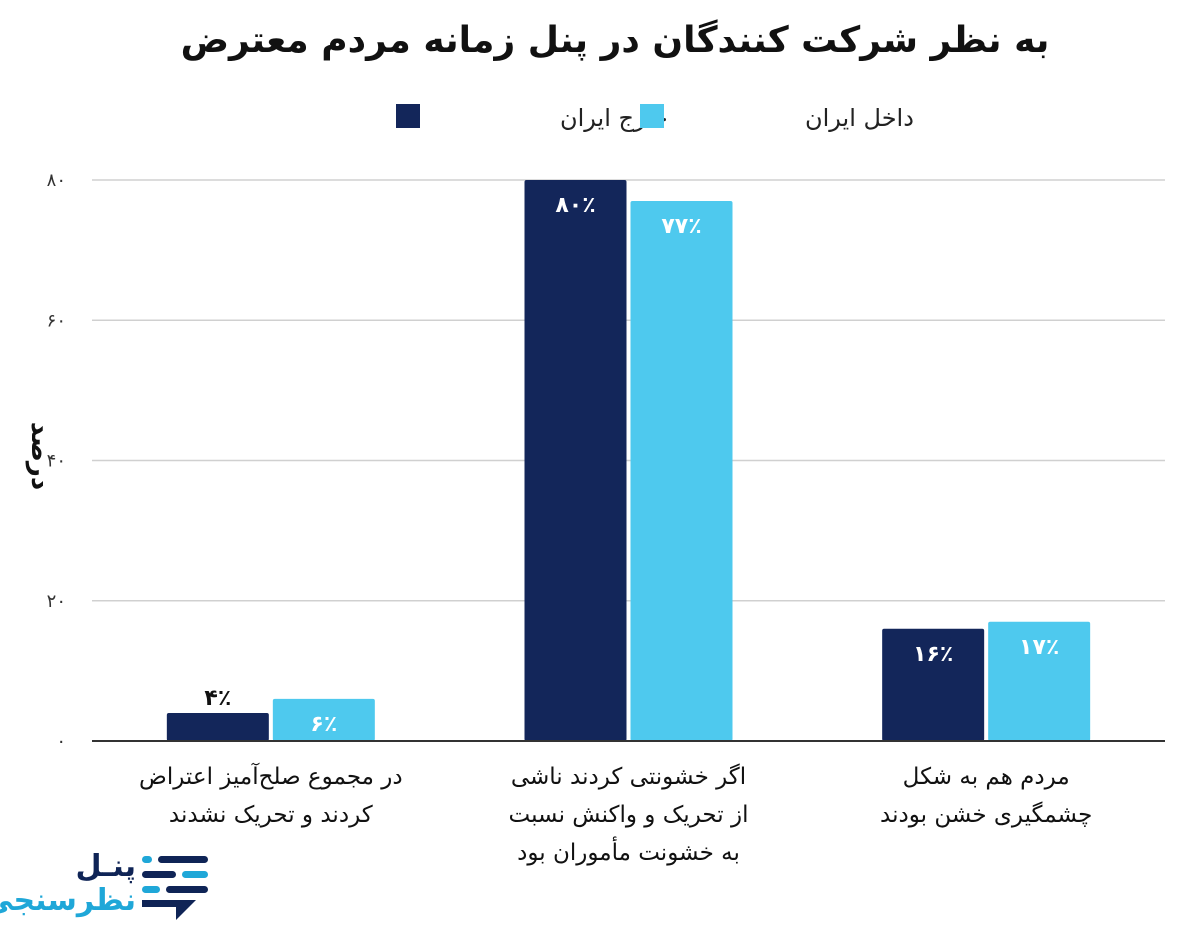 The height and width of the screenshot is (946, 1200). What do you see at coordinates (933, 654) in the screenshot?
I see `bar-label-series0-cat2: ۱۶٪` at bounding box center [933, 654].